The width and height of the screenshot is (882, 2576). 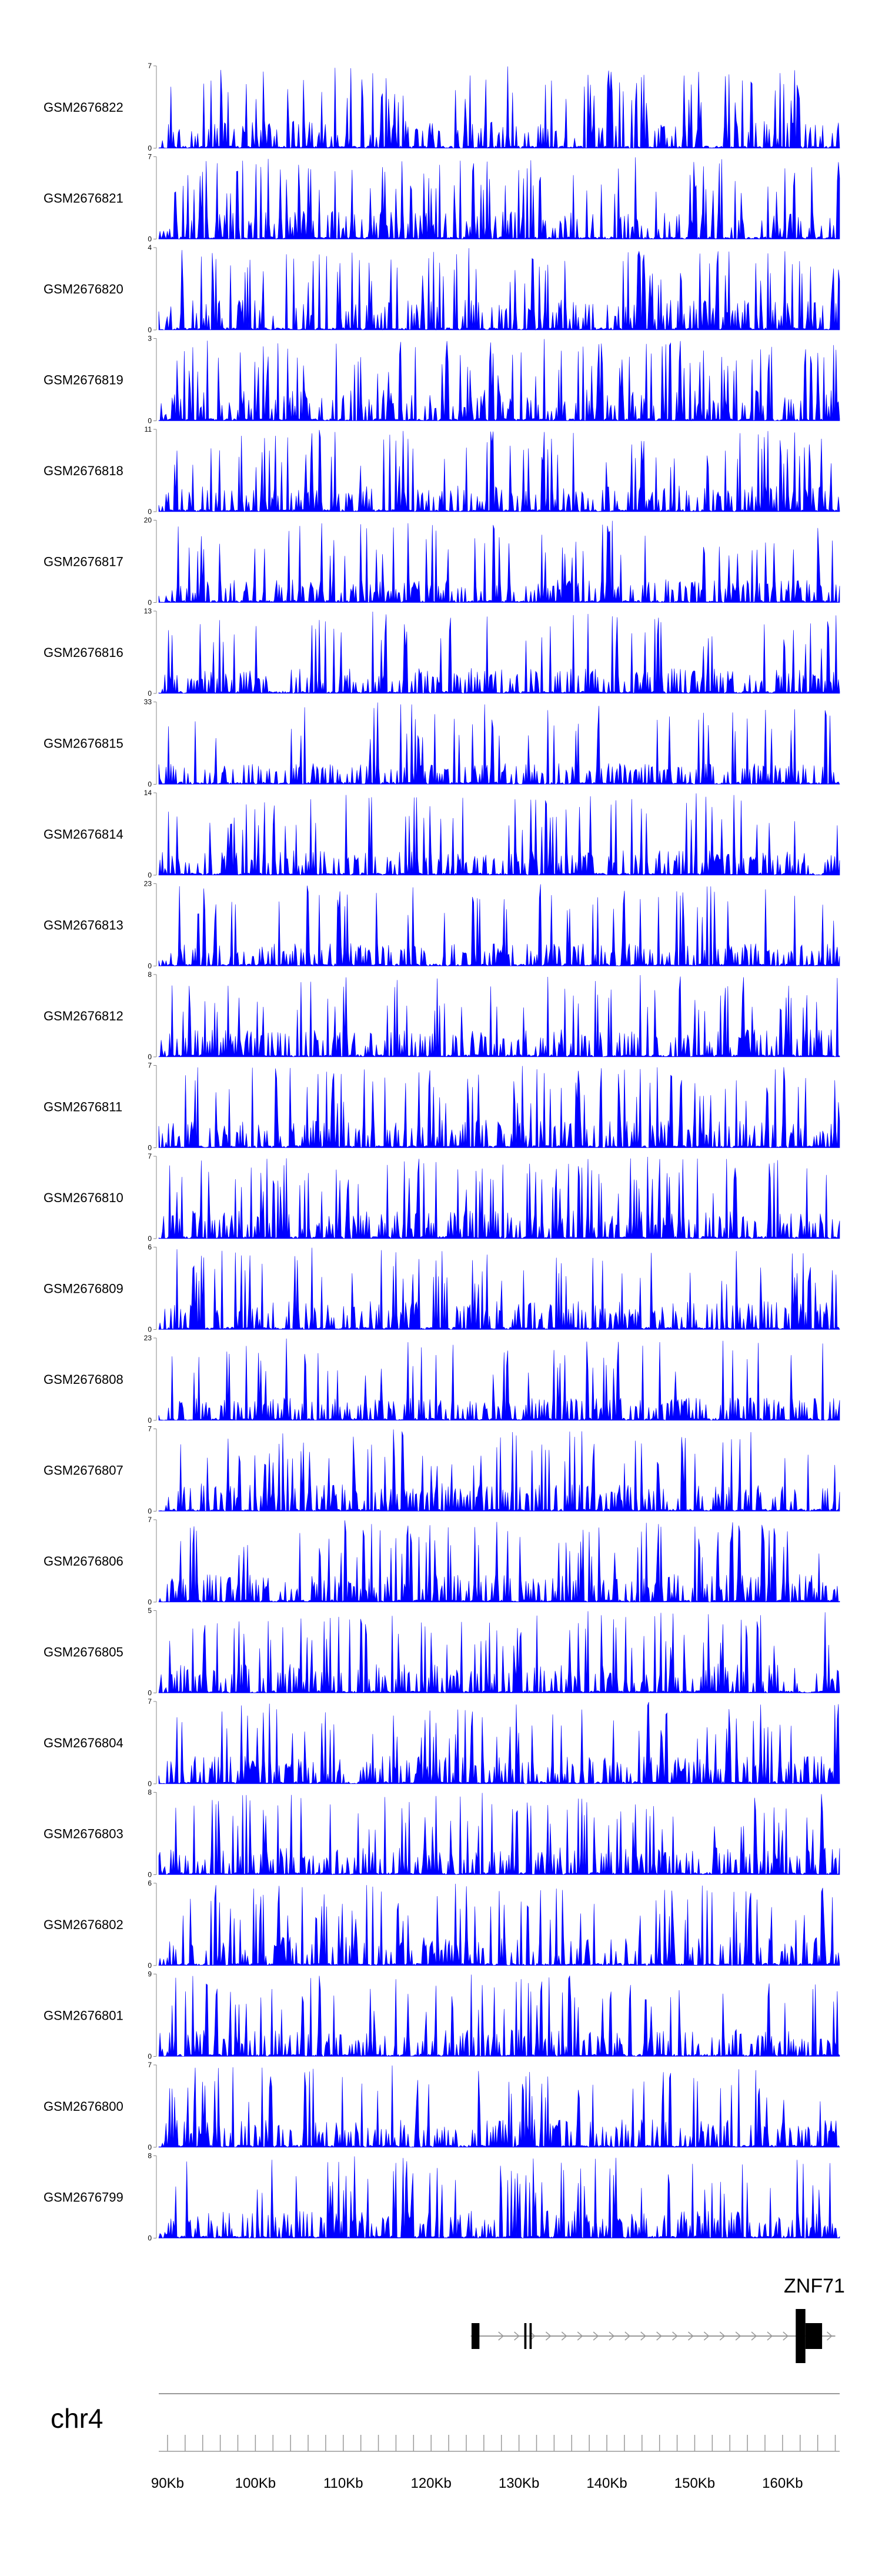 What do you see at coordinates (83, 2015) in the screenshot?
I see `track-label: GSM2676801` at bounding box center [83, 2015].